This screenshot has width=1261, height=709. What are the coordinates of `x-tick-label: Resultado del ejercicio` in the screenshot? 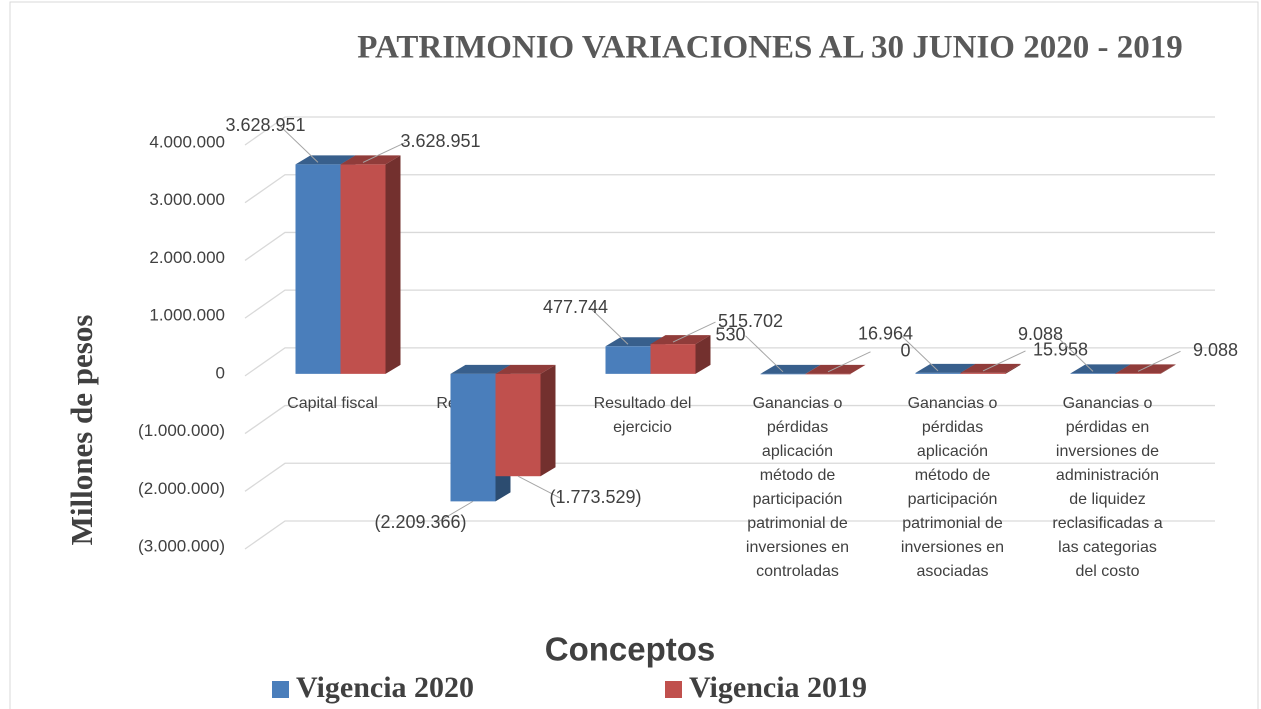 It's located at (643, 415).